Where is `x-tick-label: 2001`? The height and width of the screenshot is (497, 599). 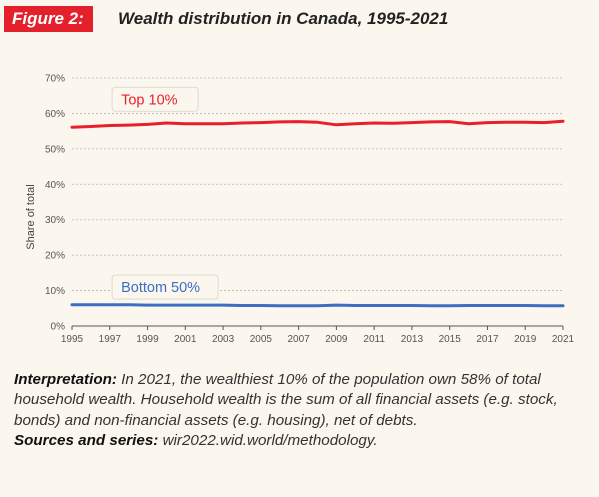
x-tick-label: 2001 is located at coordinates (185, 339).